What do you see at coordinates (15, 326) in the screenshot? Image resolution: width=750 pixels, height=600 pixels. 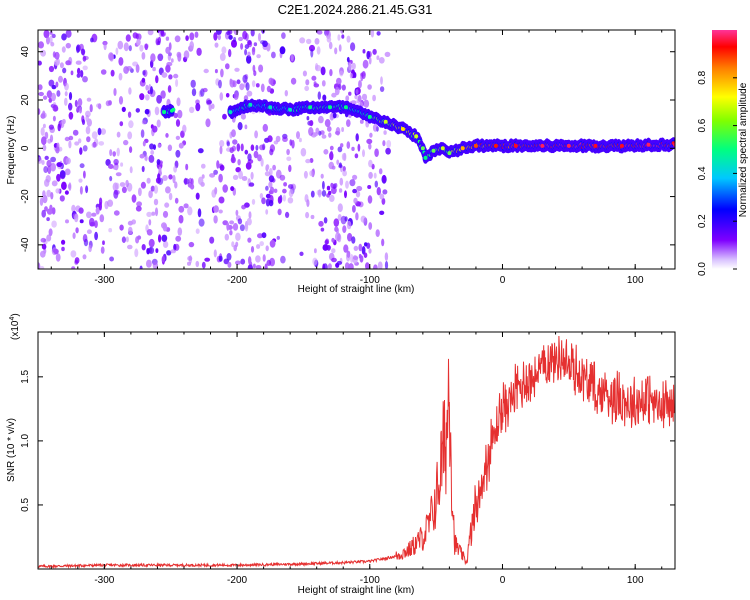 I see `svg-text: (x104)` at bounding box center [15, 326].